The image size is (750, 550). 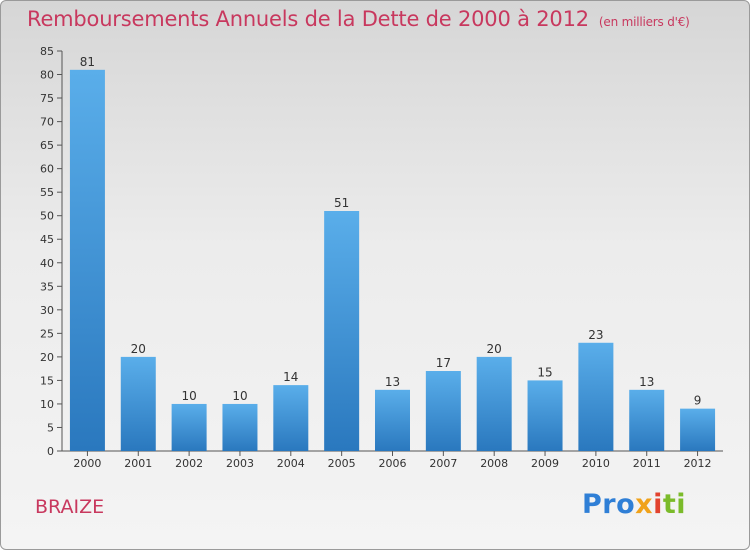 I want to click on commune-name: BRAIZE, so click(x=70, y=507).